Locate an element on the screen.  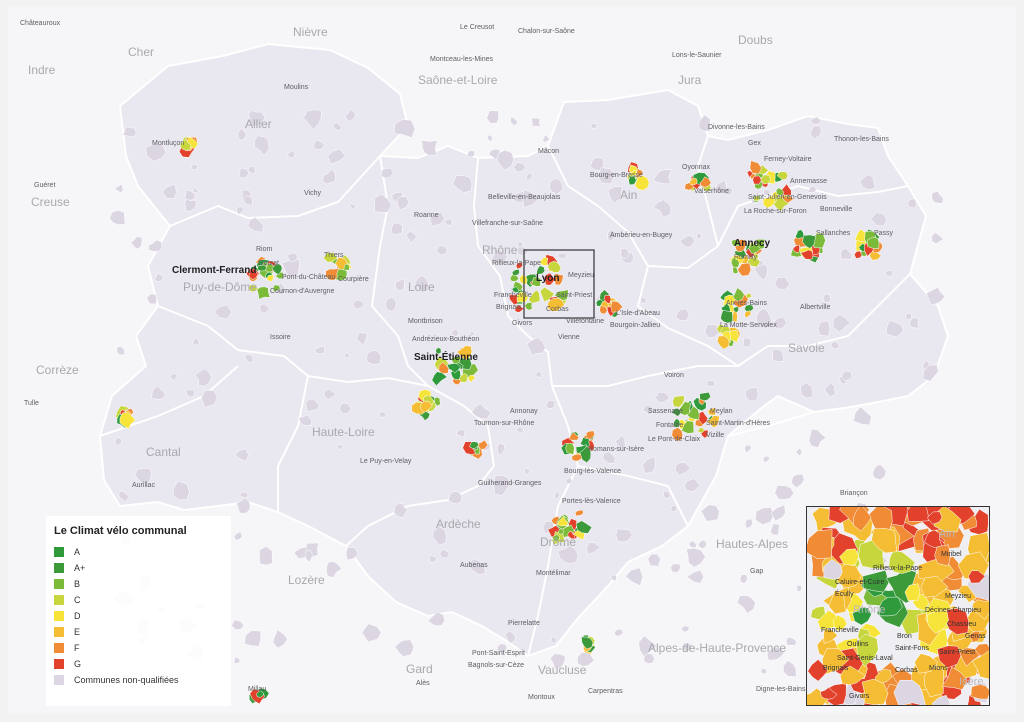
legend-item: E is located at coordinates (67, 632).